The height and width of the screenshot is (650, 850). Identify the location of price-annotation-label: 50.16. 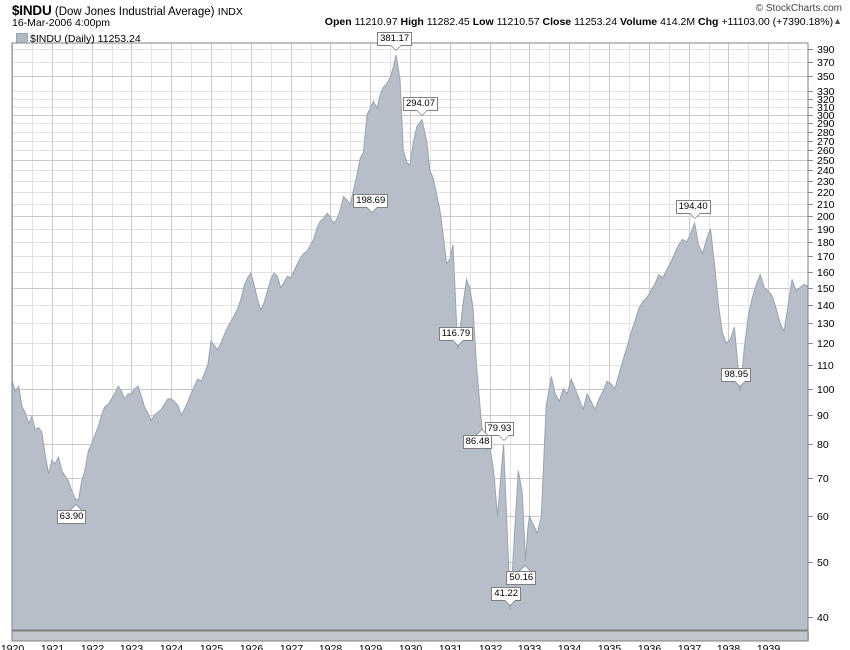
(521, 577).